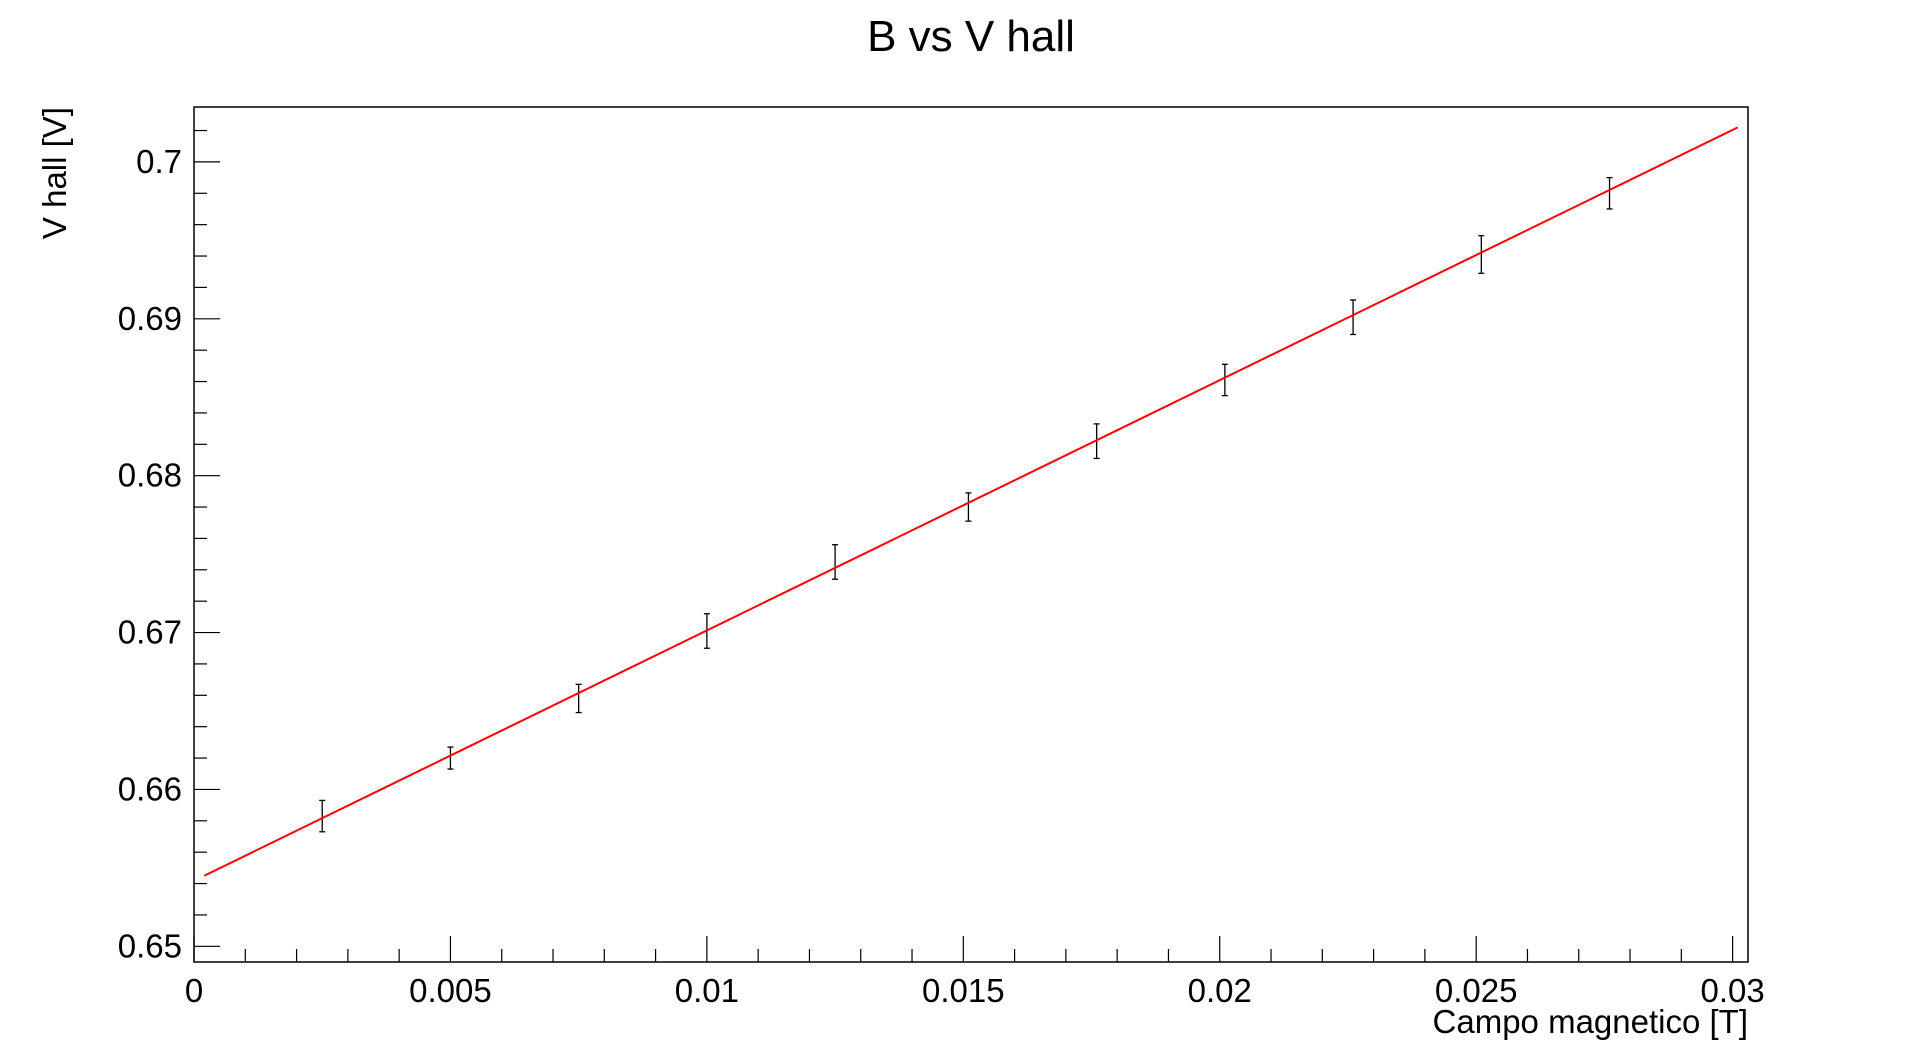 The height and width of the screenshot is (1056, 1918). Describe the element at coordinates (150, 632) in the screenshot. I see `y-tick-label: 0.67` at that location.